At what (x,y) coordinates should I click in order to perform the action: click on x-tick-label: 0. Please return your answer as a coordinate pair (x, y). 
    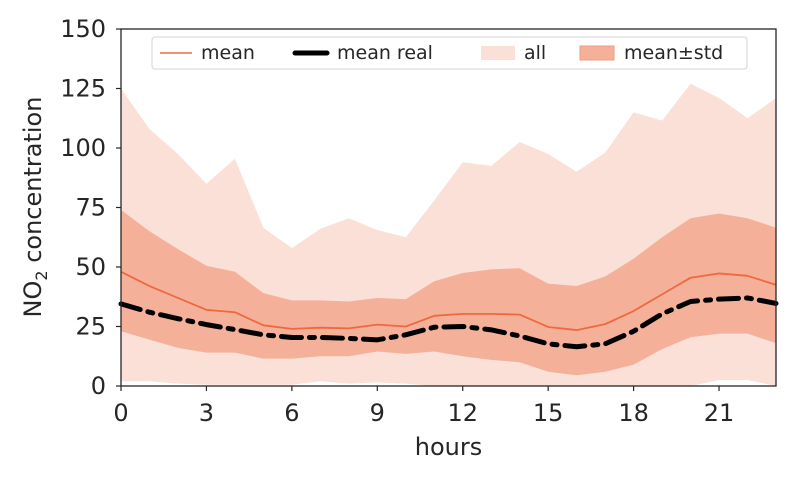
    Looking at the image, I should click on (120, 413).